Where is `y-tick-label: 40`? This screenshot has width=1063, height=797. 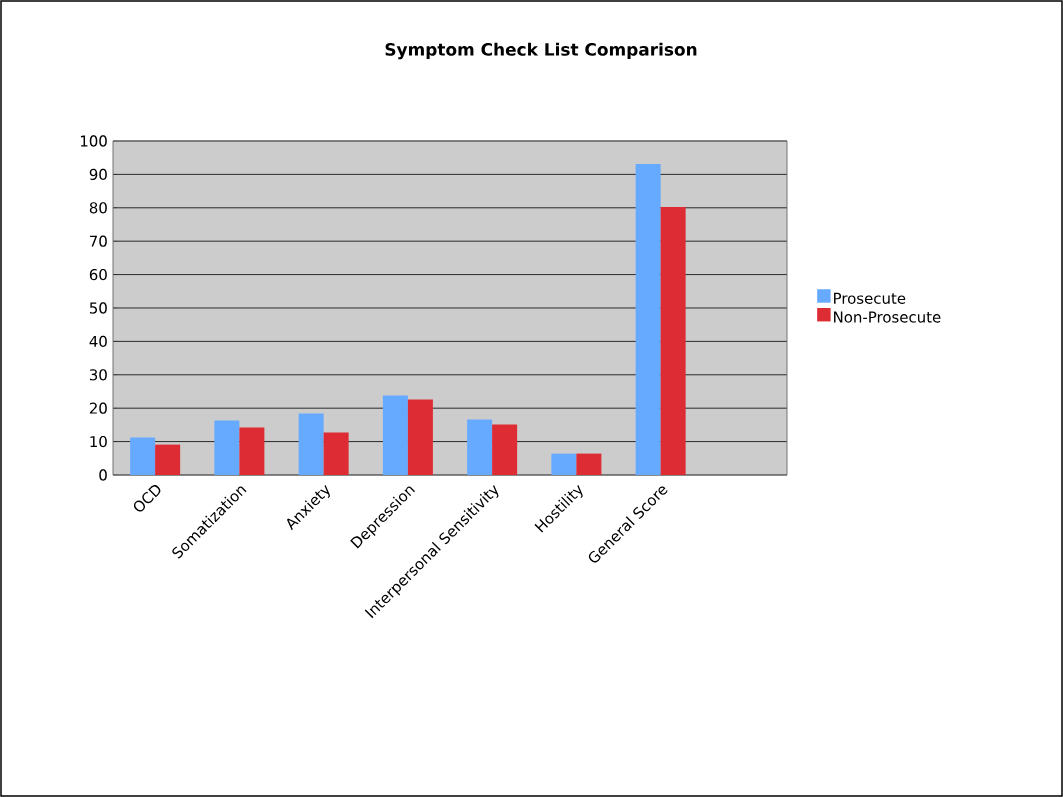
y-tick-label: 40 is located at coordinates (98, 341).